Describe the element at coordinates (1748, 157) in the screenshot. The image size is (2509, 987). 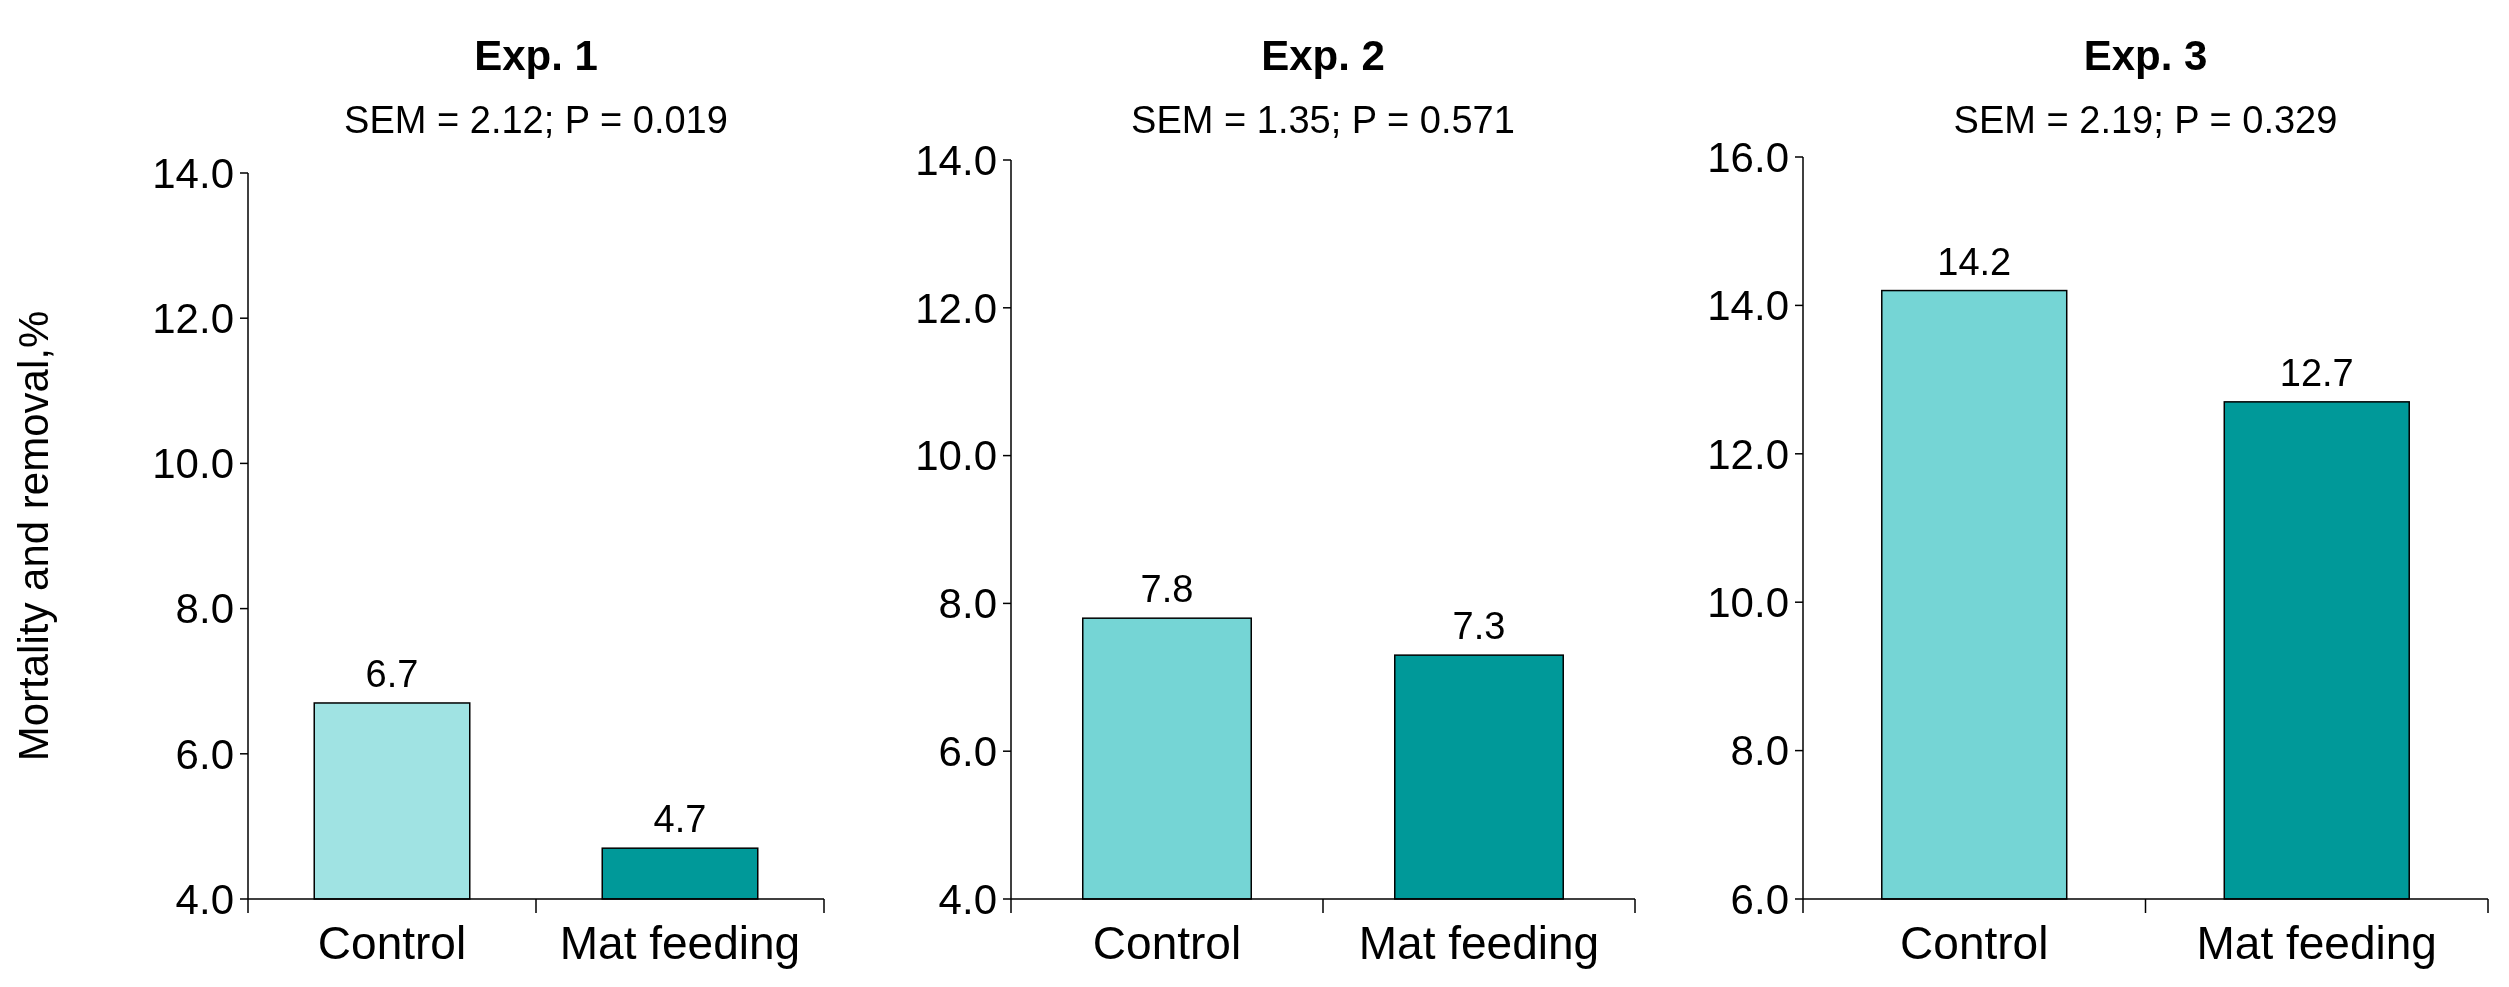
I see `y-tick-label: 16.0` at that location.